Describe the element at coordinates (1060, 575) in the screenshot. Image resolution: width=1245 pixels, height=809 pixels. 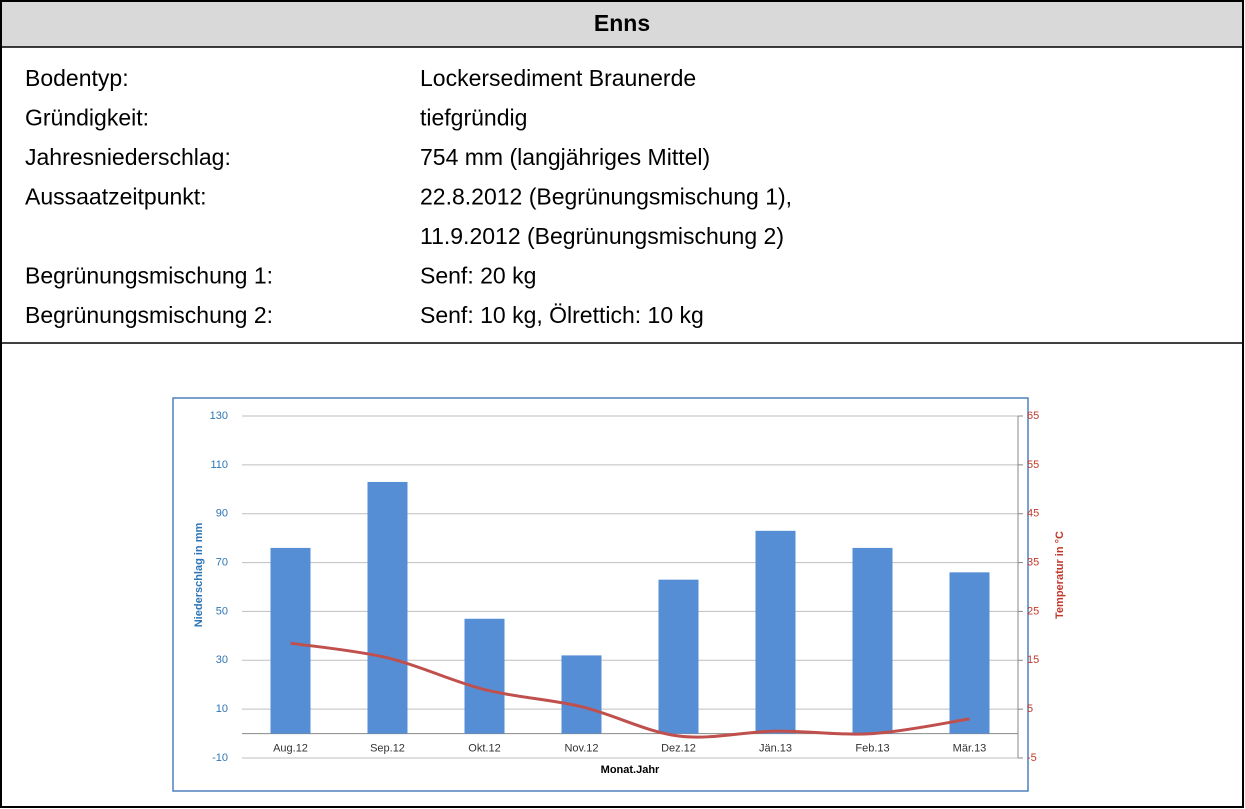
I see `y2-axis-title: Temperatur in °C` at that location.